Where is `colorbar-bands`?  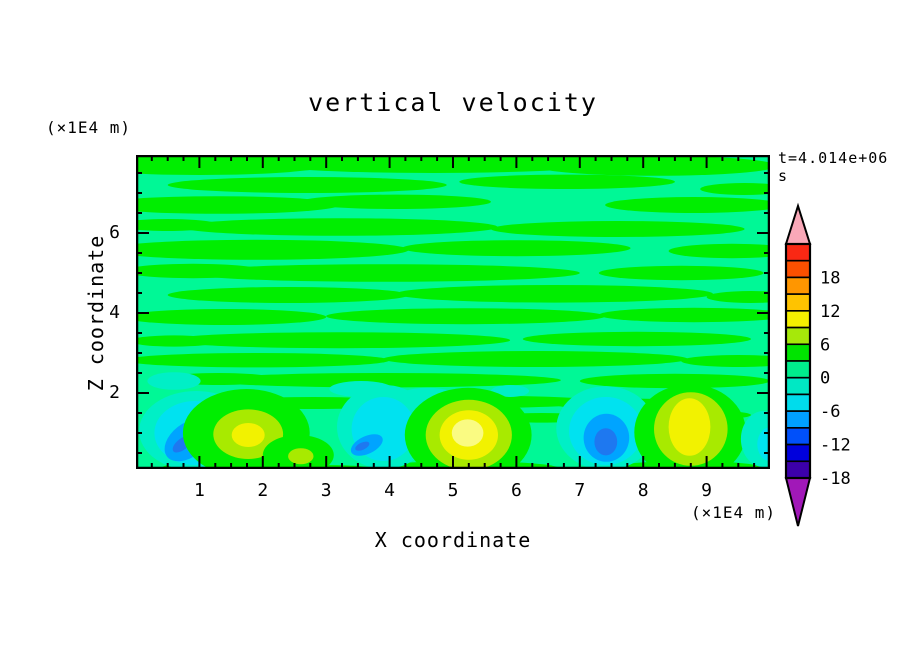
colorbar-bands is located at coordinates (798, 361).